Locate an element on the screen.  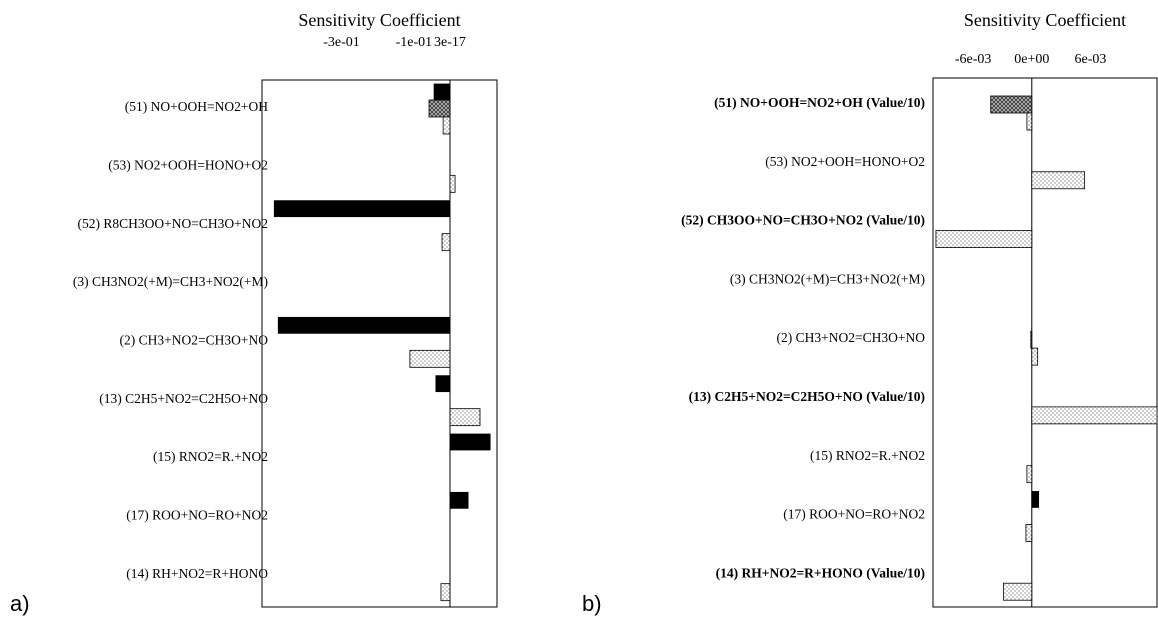
x-tick-label: -3e-01 is located at coordinates (341, 42).